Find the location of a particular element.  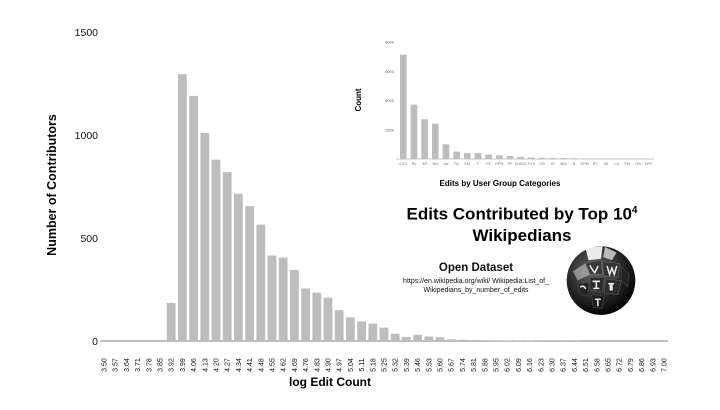

x-tick-label: 3.85 is located at coordinates (161, 365).